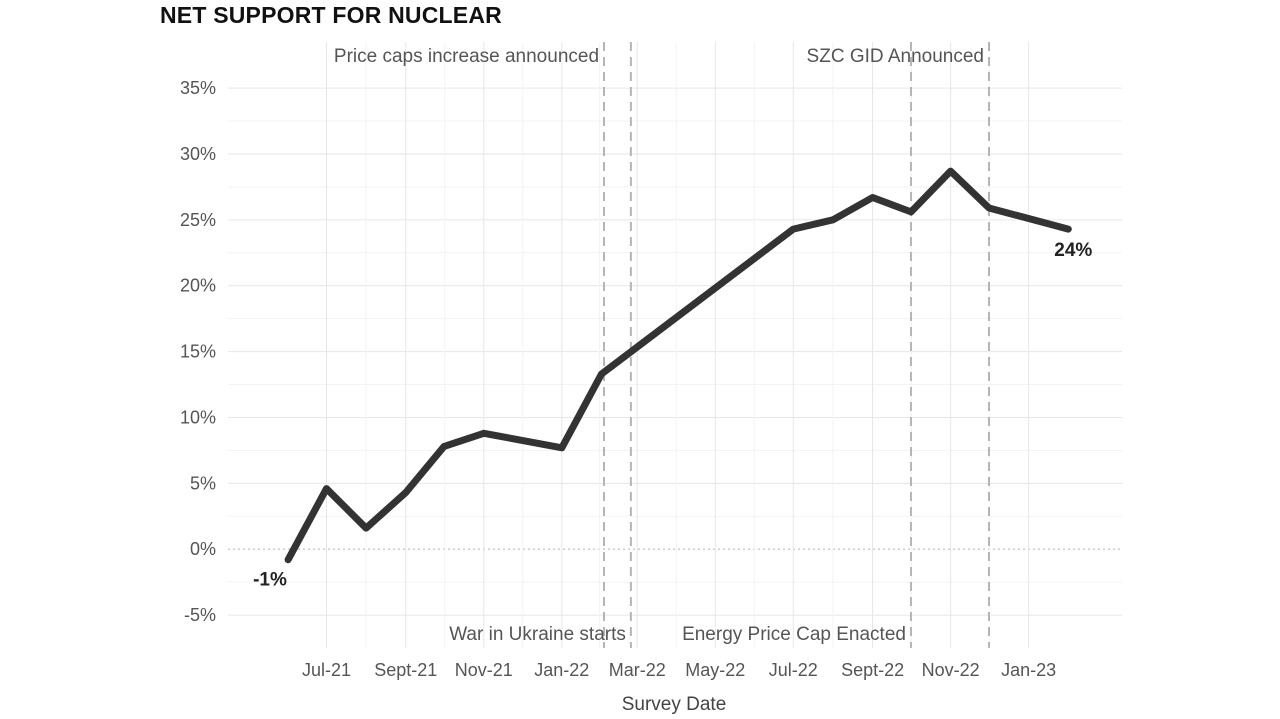 The image size is (1280, 719). I want to click on event-label: War in Ukraine starts, so click(537, 634).